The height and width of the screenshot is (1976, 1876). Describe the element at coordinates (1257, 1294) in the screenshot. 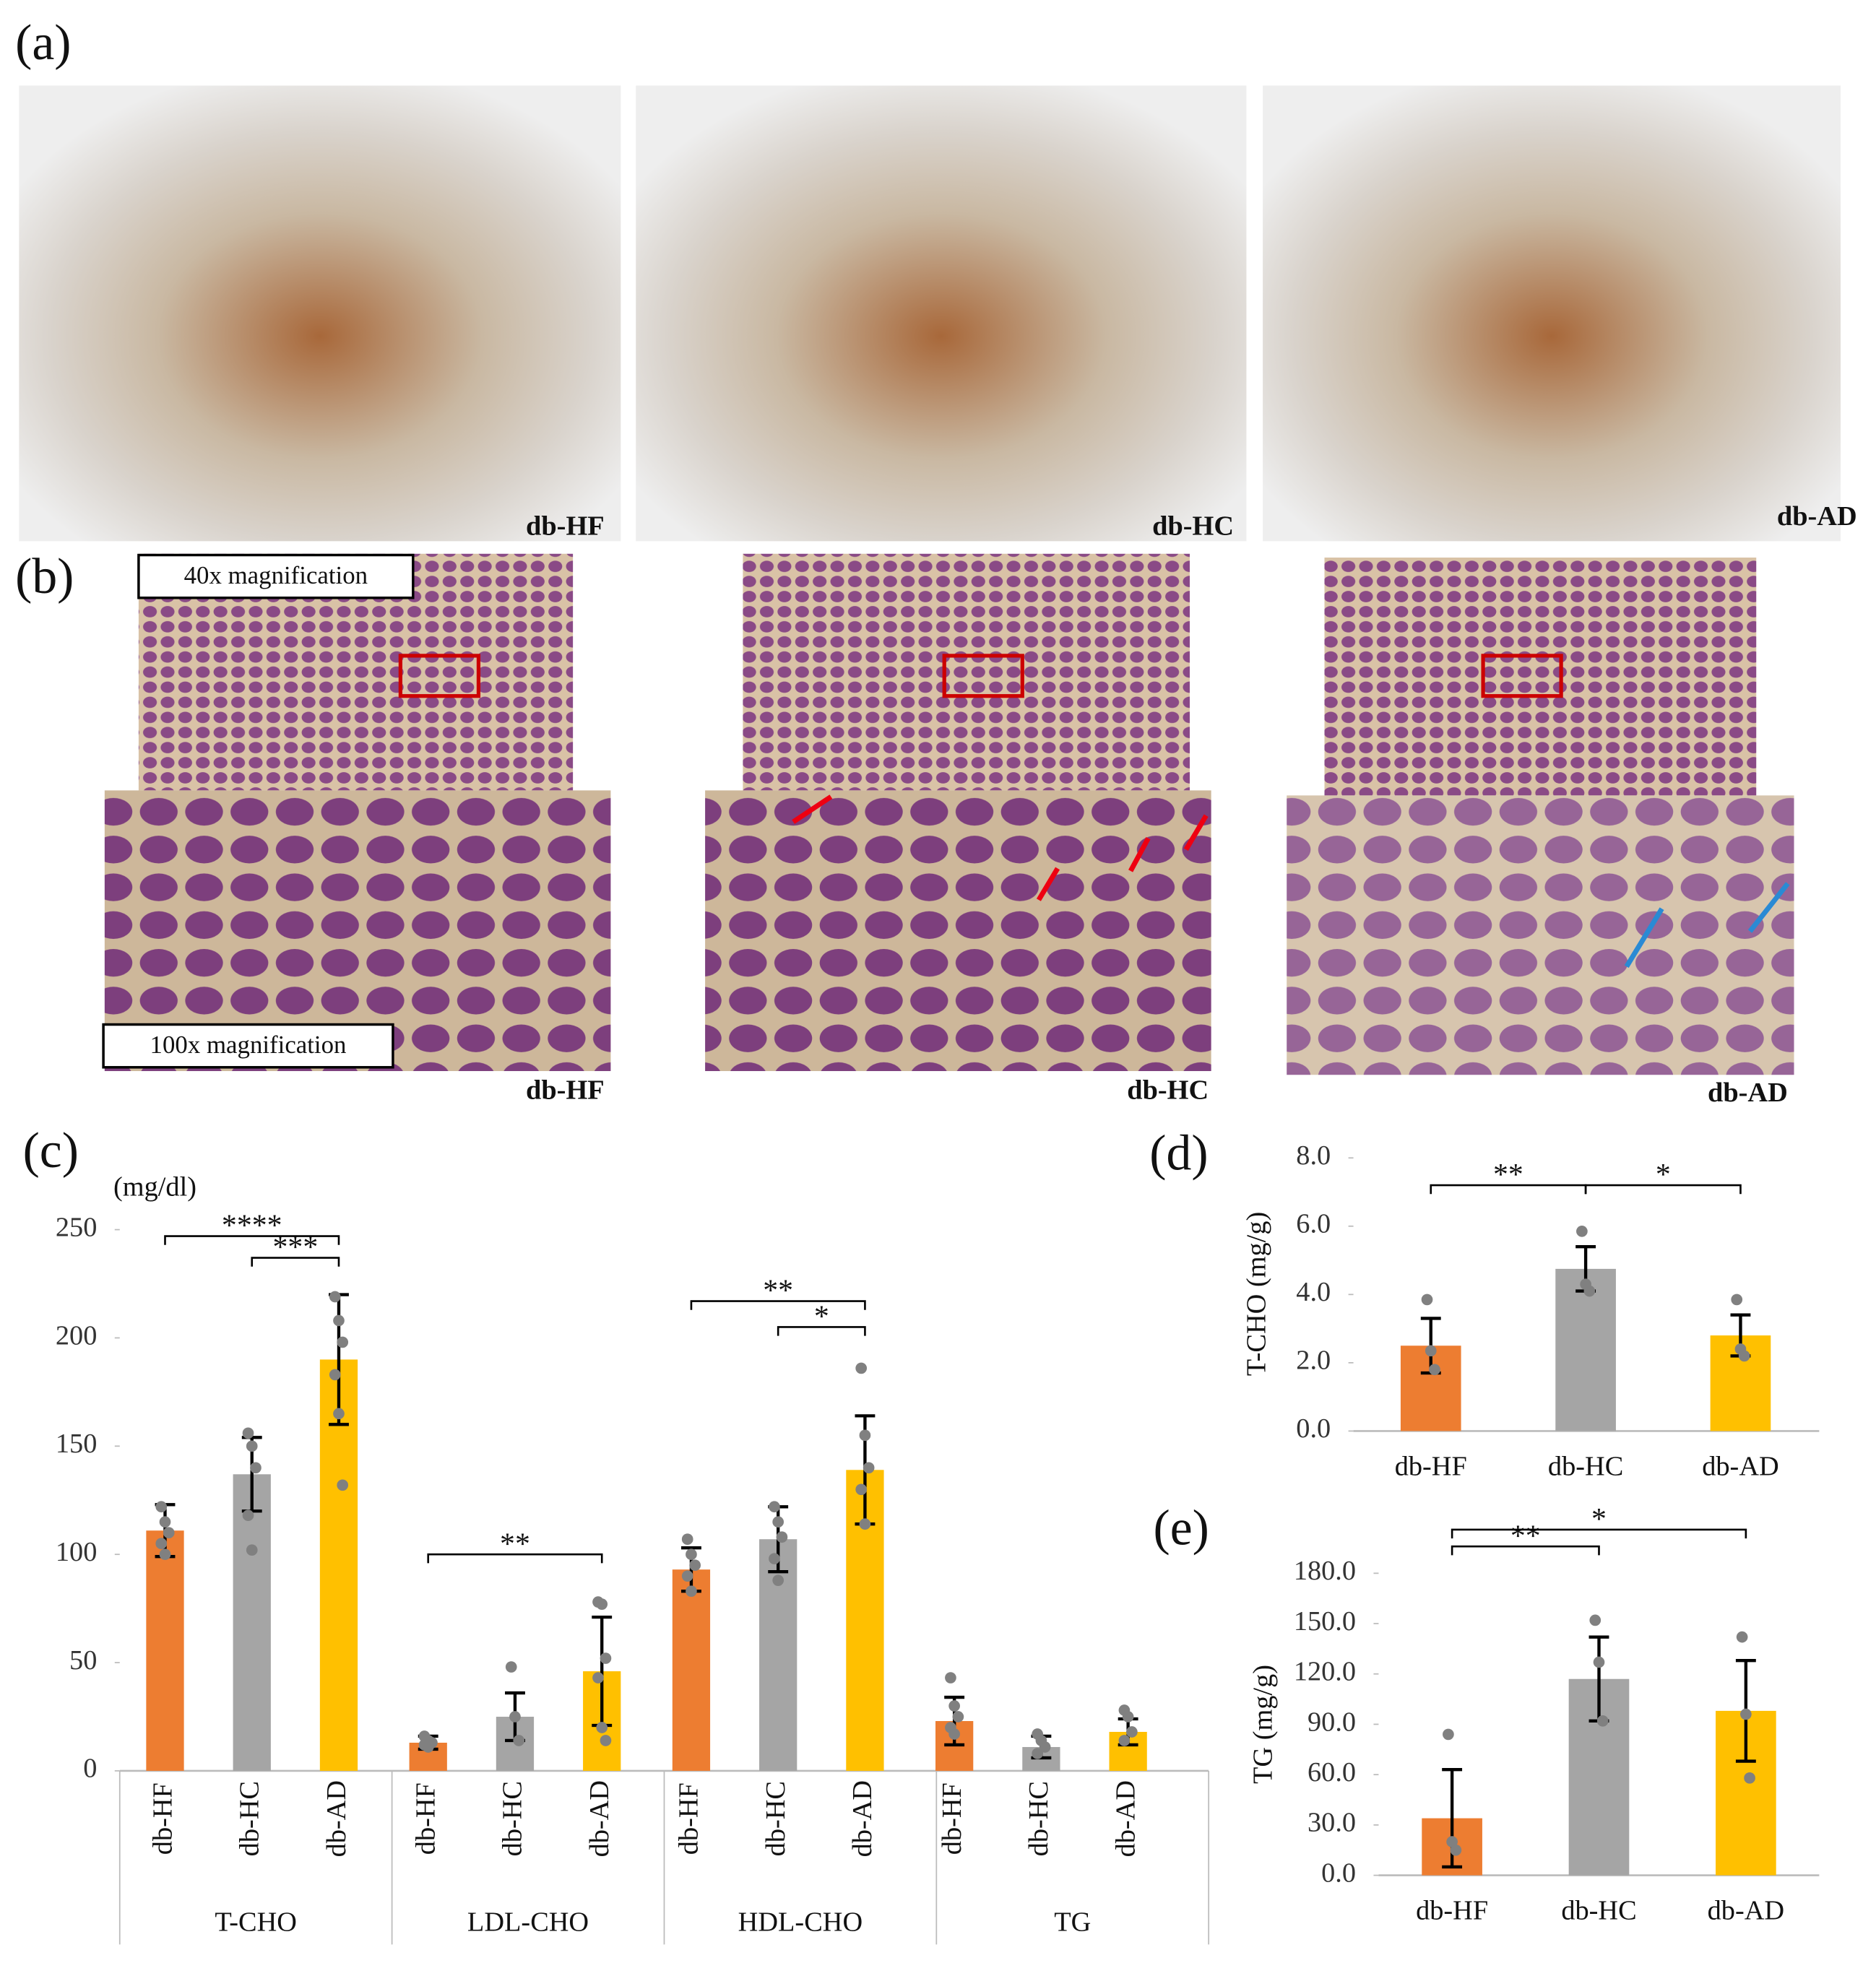

I see `y-axis-label: T-CHO (mg/g)` at that location.